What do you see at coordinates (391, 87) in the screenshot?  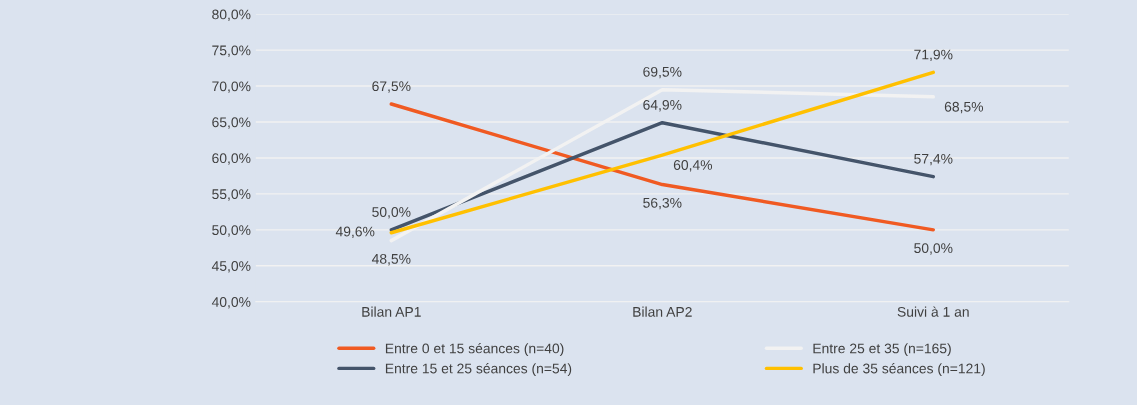 I see `data-label: 67,5%` at bounding box center [391, 87].